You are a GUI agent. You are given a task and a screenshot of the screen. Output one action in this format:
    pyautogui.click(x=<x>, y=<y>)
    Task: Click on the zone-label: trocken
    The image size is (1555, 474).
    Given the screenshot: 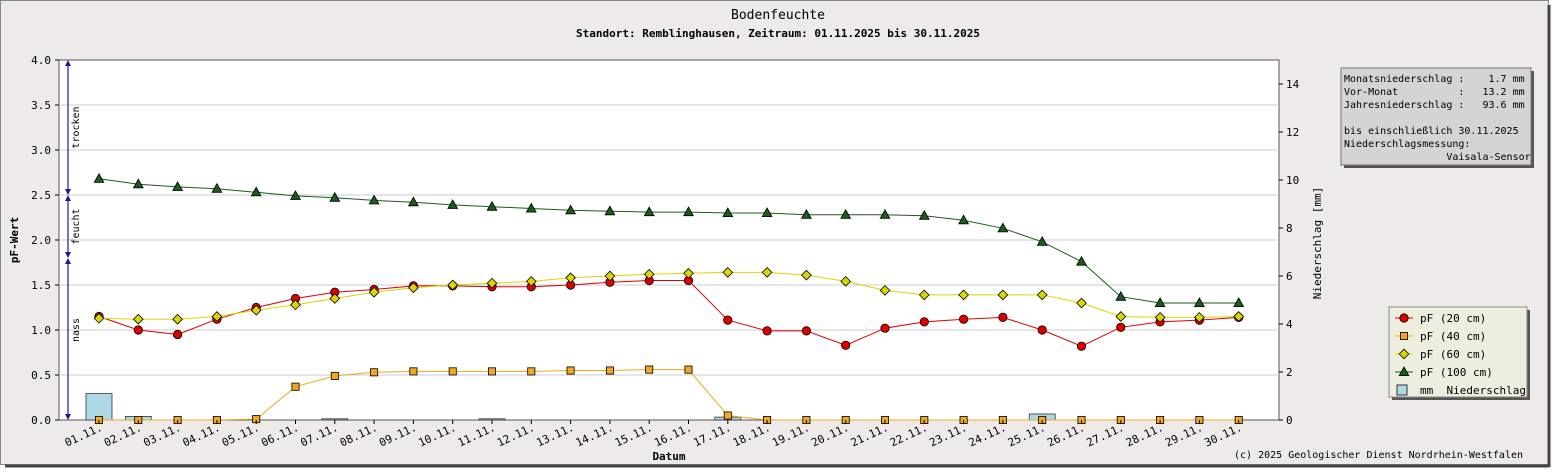 What is the action you would take?
    pyautogui.click(x=76, y=127)
    